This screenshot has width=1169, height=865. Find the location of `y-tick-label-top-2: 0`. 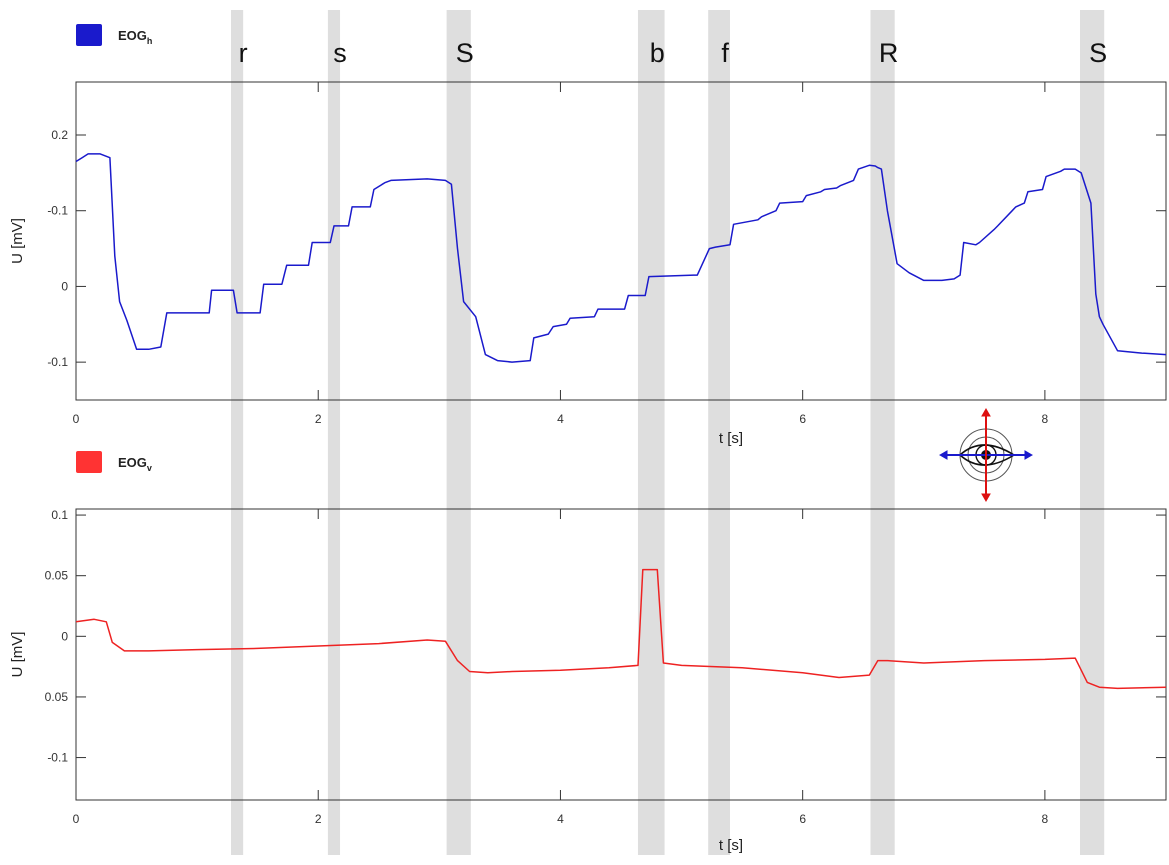

y-tick-label-top-2: 0 is located at coordinates (64, 286).